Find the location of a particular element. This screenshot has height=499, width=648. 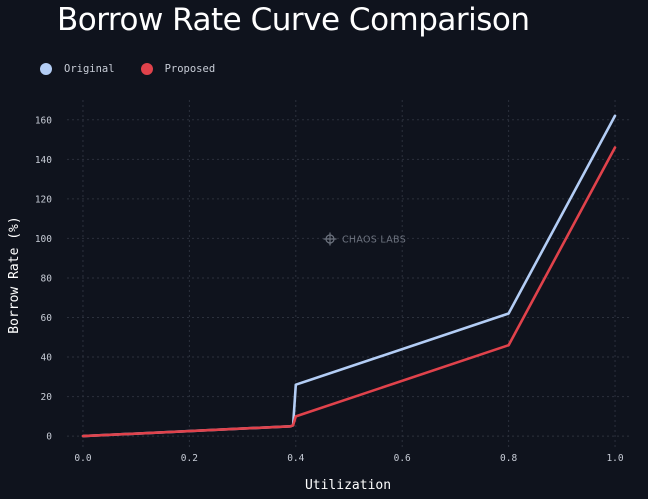

x-axis-ticks: 0.0 0.2 0.4 0.6 0.8 1.0 is located at coordinates (349, 458).